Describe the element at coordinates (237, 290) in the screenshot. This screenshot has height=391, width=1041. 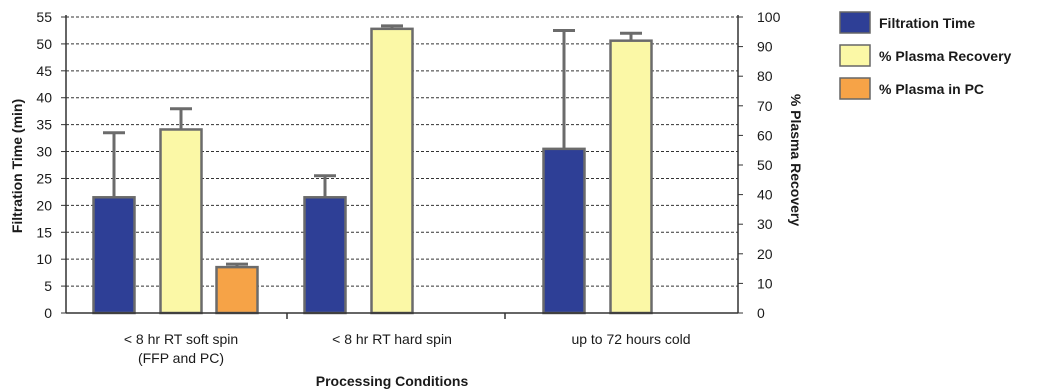
I see `bar-plasma-in-pc` at that location.